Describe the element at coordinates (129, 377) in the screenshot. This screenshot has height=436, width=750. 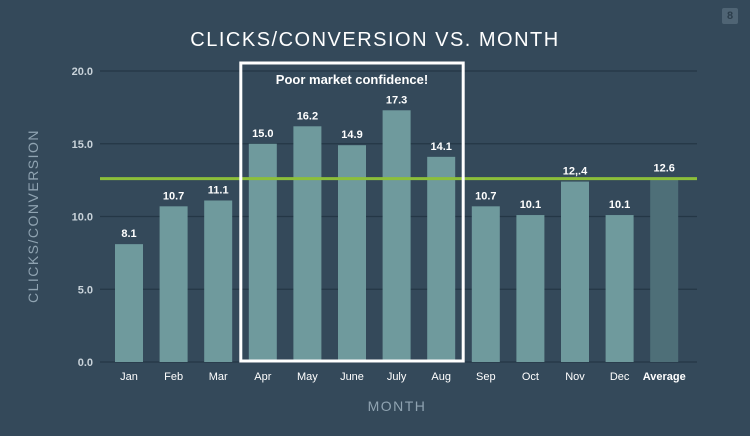
I see `x-tick-label: Jan` at that location.